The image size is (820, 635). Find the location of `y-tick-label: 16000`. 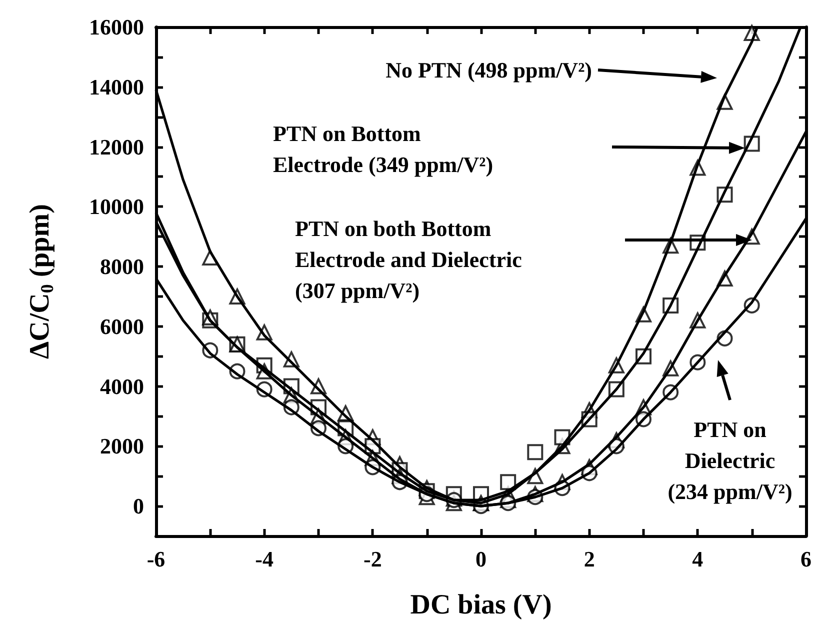

y-tick-label: 16000 is located at coordinates (116, 27).